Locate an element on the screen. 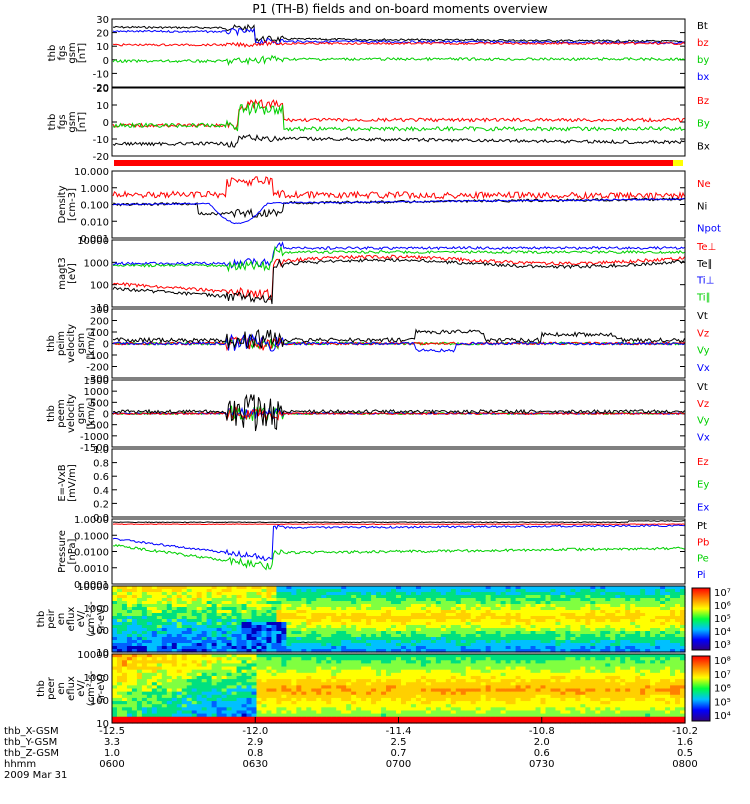  xaxis-row-label: thb_Y-GSM is located at coordinates (30, 742).